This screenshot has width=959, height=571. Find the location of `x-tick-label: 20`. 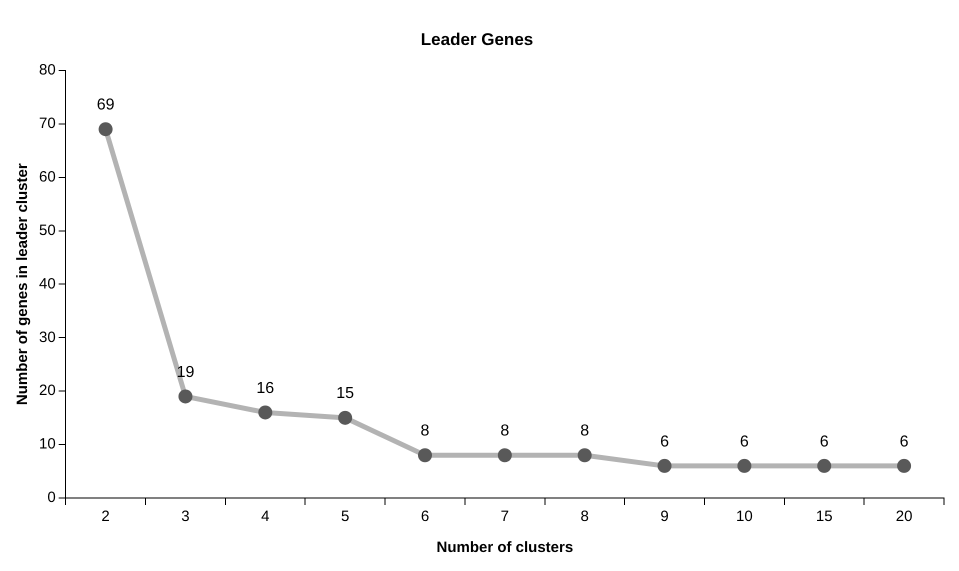

x-tick-label: 20 is located at coordinates (904, 517).